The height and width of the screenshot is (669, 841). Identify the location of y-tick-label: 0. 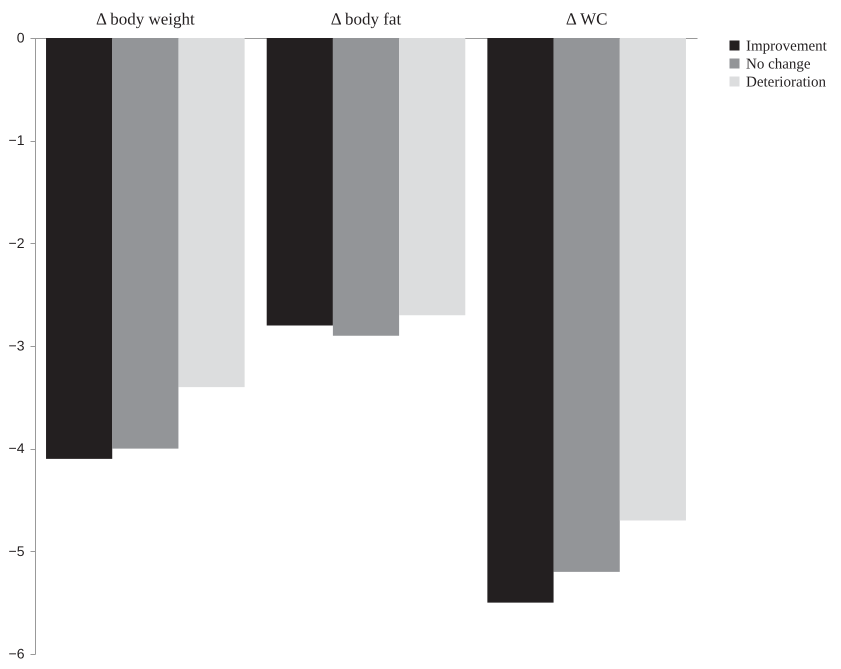
(20, 38).